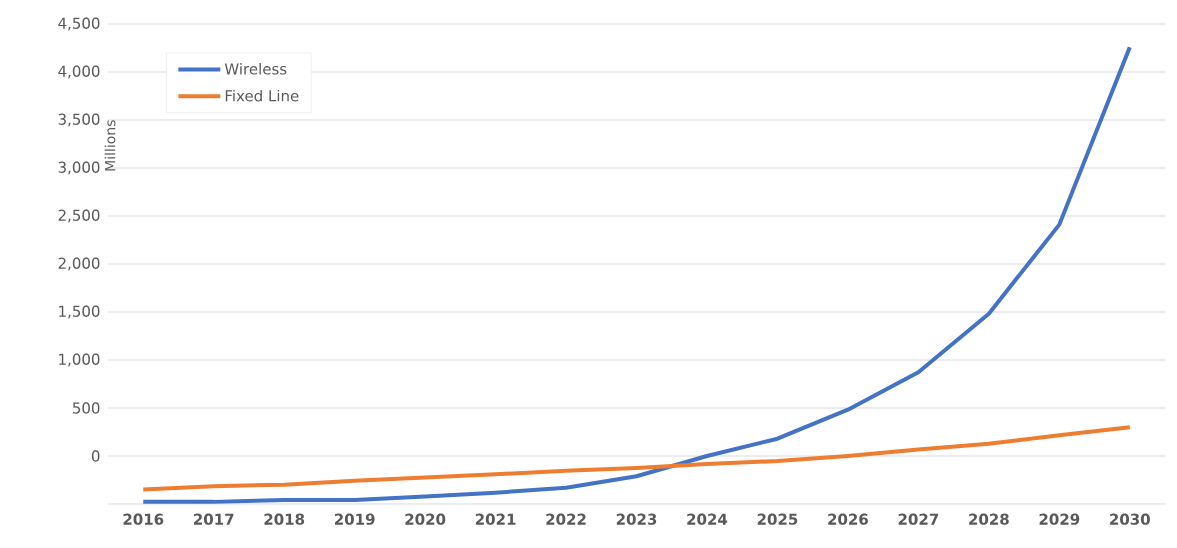  I want to click on x-tick-label: 2029, so click(1059, 519).